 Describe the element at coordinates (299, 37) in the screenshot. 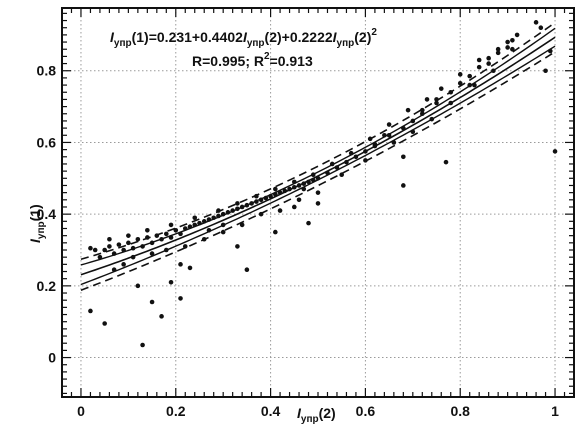

I see `equation-part4: (2)+0.2222` at that location.